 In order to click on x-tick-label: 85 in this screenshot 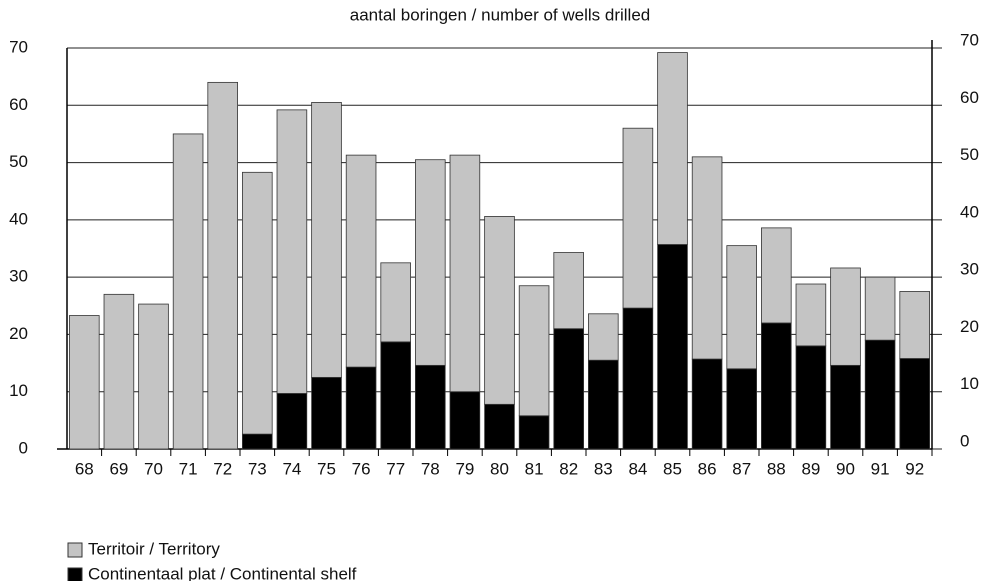, I will do `click(672, 468)`.